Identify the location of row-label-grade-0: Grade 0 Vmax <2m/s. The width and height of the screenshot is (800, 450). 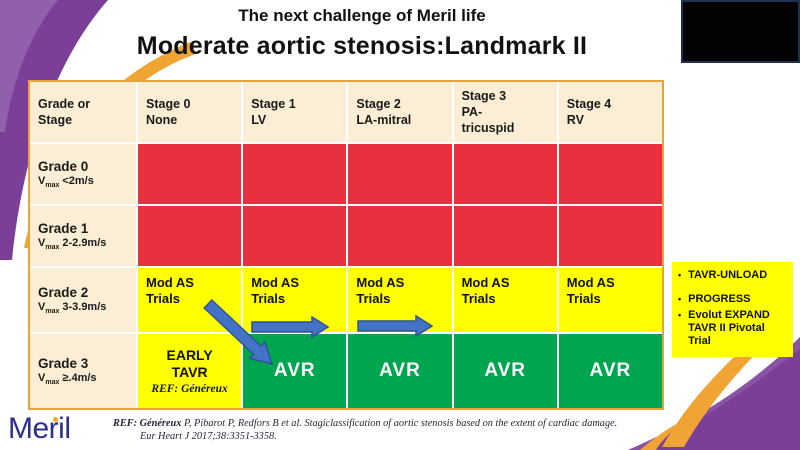
(83, 174).